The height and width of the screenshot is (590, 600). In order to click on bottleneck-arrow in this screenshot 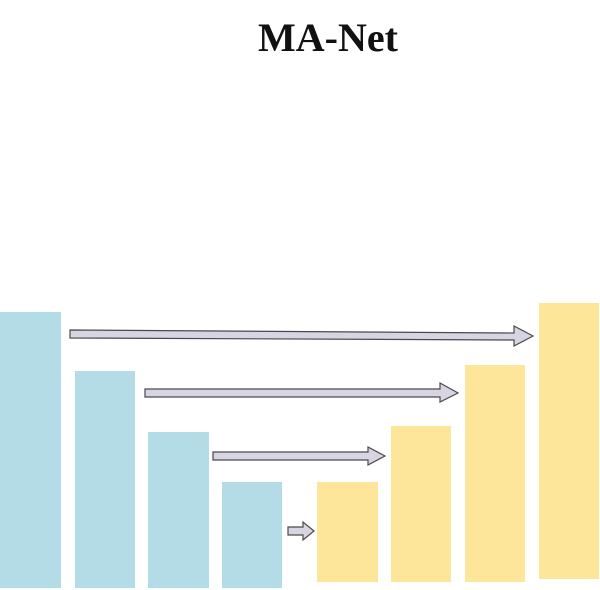, I will do `click(301, 531)`.